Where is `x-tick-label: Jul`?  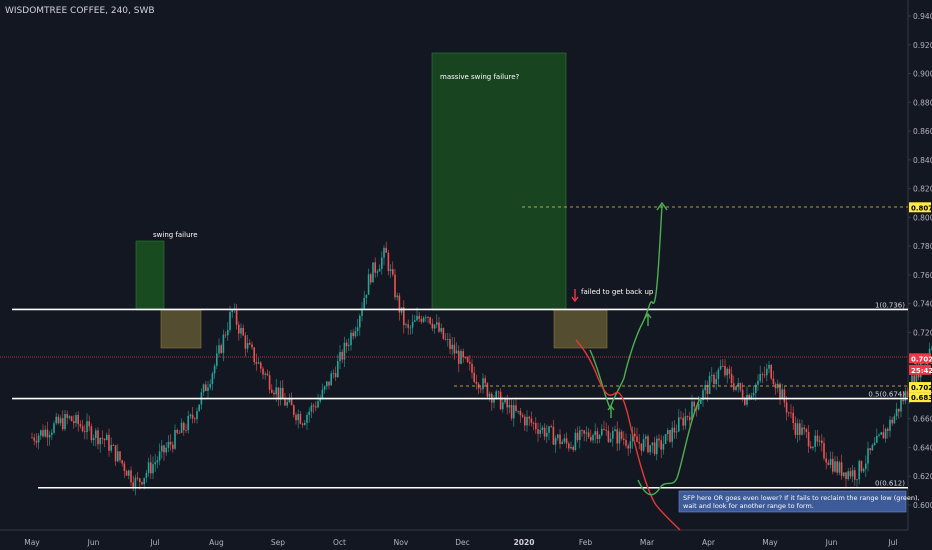
x-tick-label: Jul is located at coordinates (892, 542).